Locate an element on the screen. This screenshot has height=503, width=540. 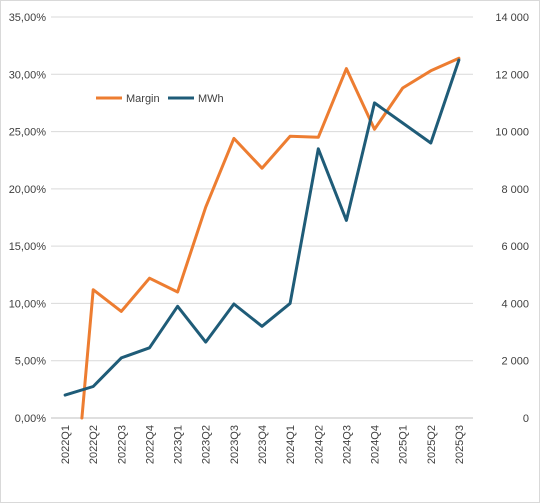
y-right-tick-label: 0 is located at coordinates (526, 419).